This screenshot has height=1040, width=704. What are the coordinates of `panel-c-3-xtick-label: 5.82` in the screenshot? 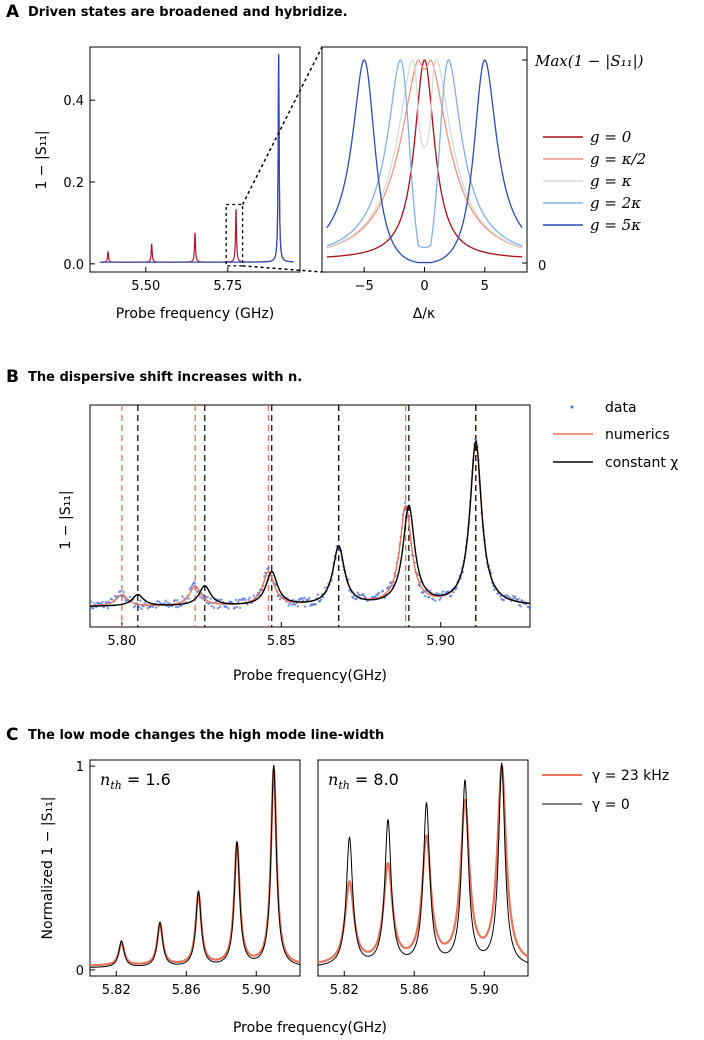 It's located at (116, 990).